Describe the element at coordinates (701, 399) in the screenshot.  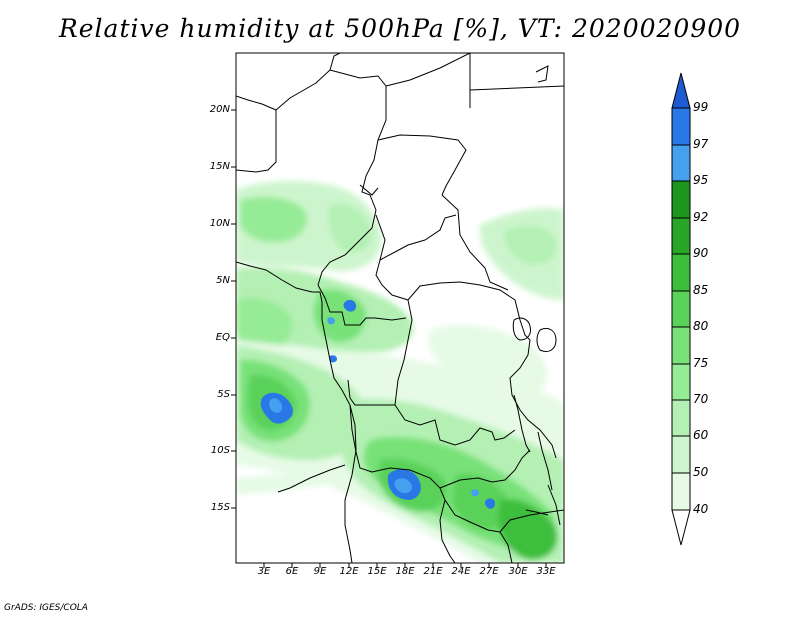
I see `colorbar-label: 70` at that location.